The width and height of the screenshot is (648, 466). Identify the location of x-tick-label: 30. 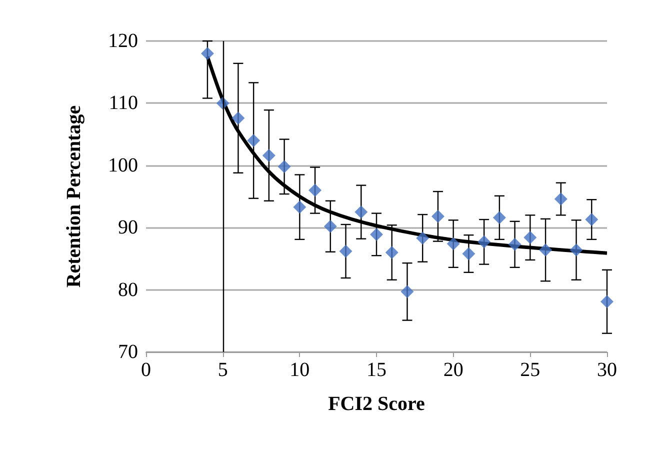
(607, 370).